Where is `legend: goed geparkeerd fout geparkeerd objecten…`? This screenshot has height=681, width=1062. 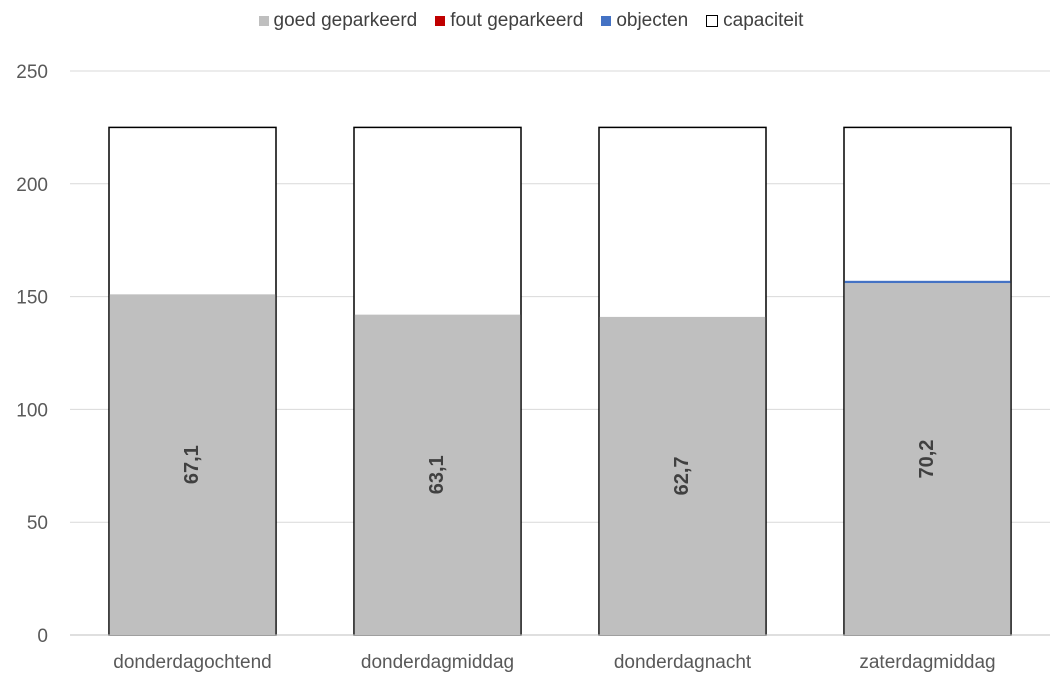 legend: goed geparkeerd fout geparkeerd objecten… is located at coordinates (531, 21).